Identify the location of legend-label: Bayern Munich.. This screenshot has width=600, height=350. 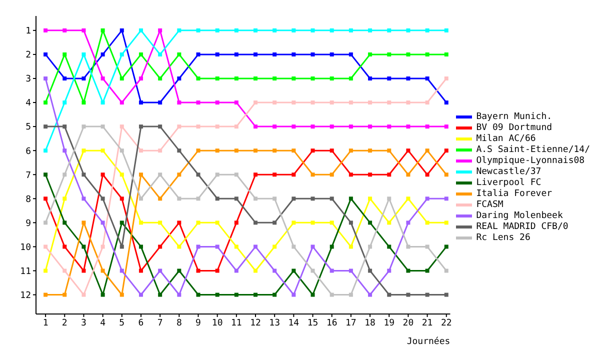
(514, 117).